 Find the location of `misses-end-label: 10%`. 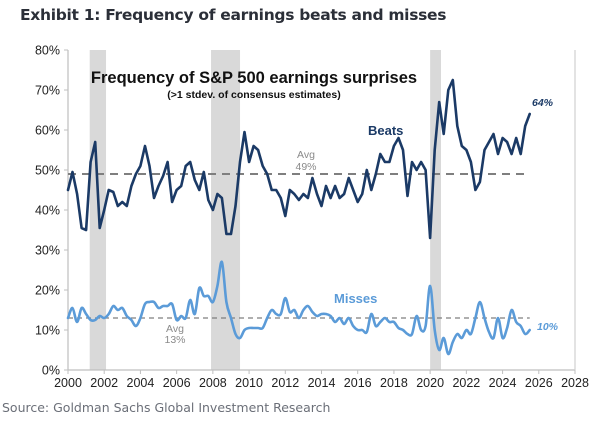

misses-end-label: 10% is located at coordinates (548, 327).